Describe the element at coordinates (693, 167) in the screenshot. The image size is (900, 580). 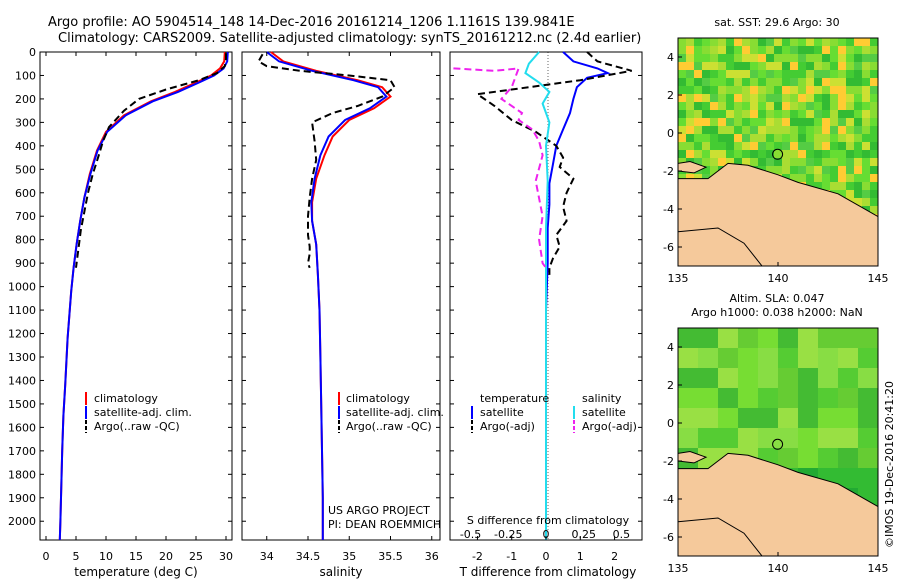
I see `land-island` at that location.